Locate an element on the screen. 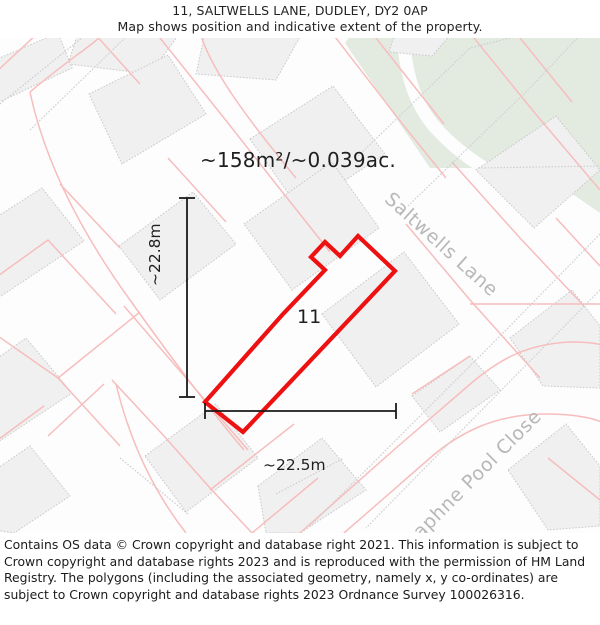 The height and width of the screenshot is (625, 600). property-outline is located at coordinates (299, 333).